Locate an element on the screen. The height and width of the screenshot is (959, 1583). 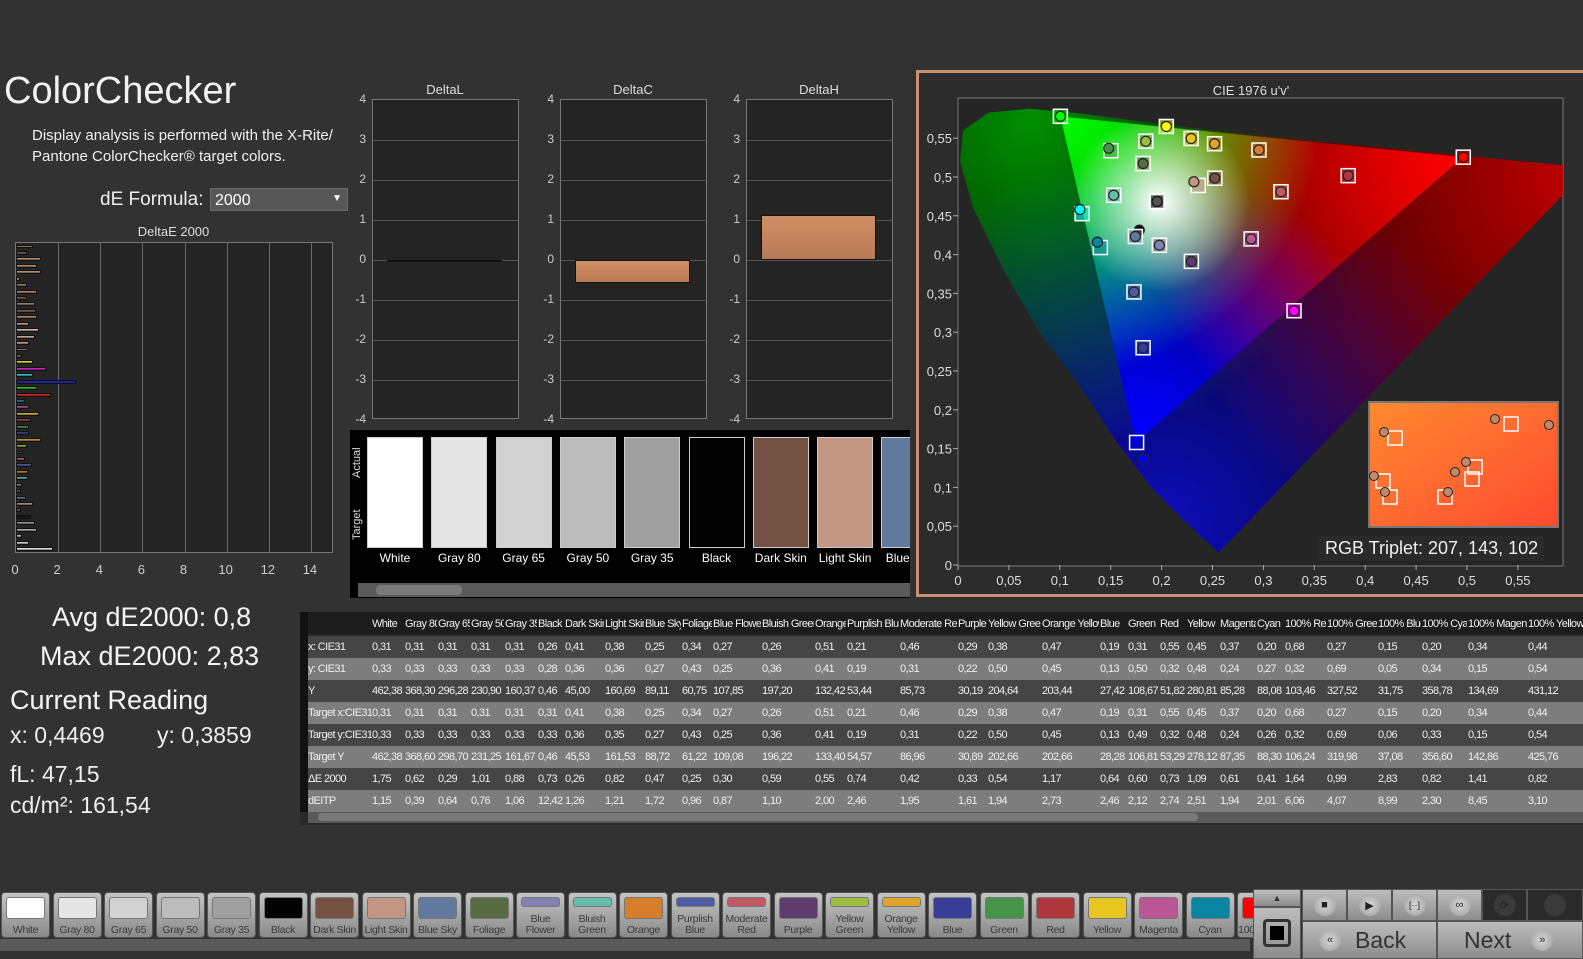
patch-button: Purplish Blue is located at coordinates (695, 915).